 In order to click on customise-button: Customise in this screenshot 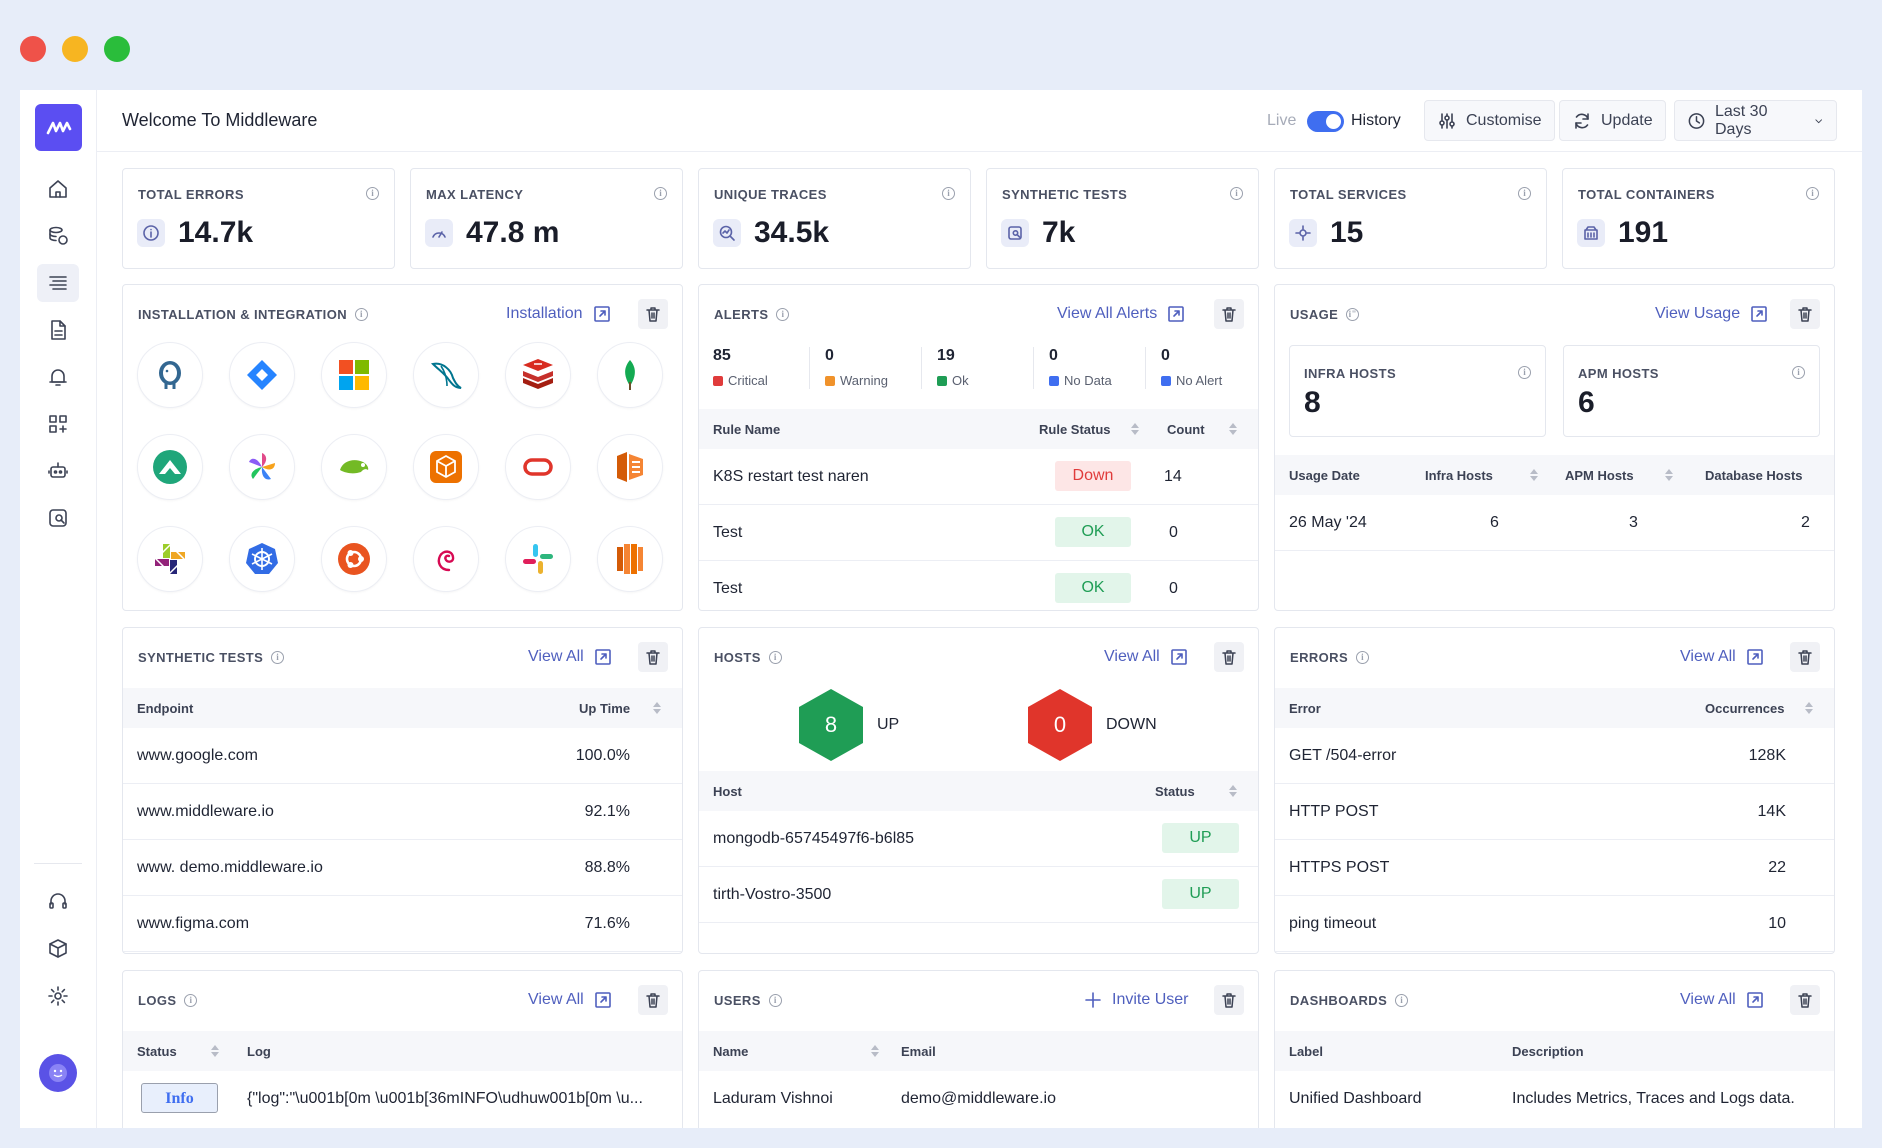, I will do `click(1489, 120)`.